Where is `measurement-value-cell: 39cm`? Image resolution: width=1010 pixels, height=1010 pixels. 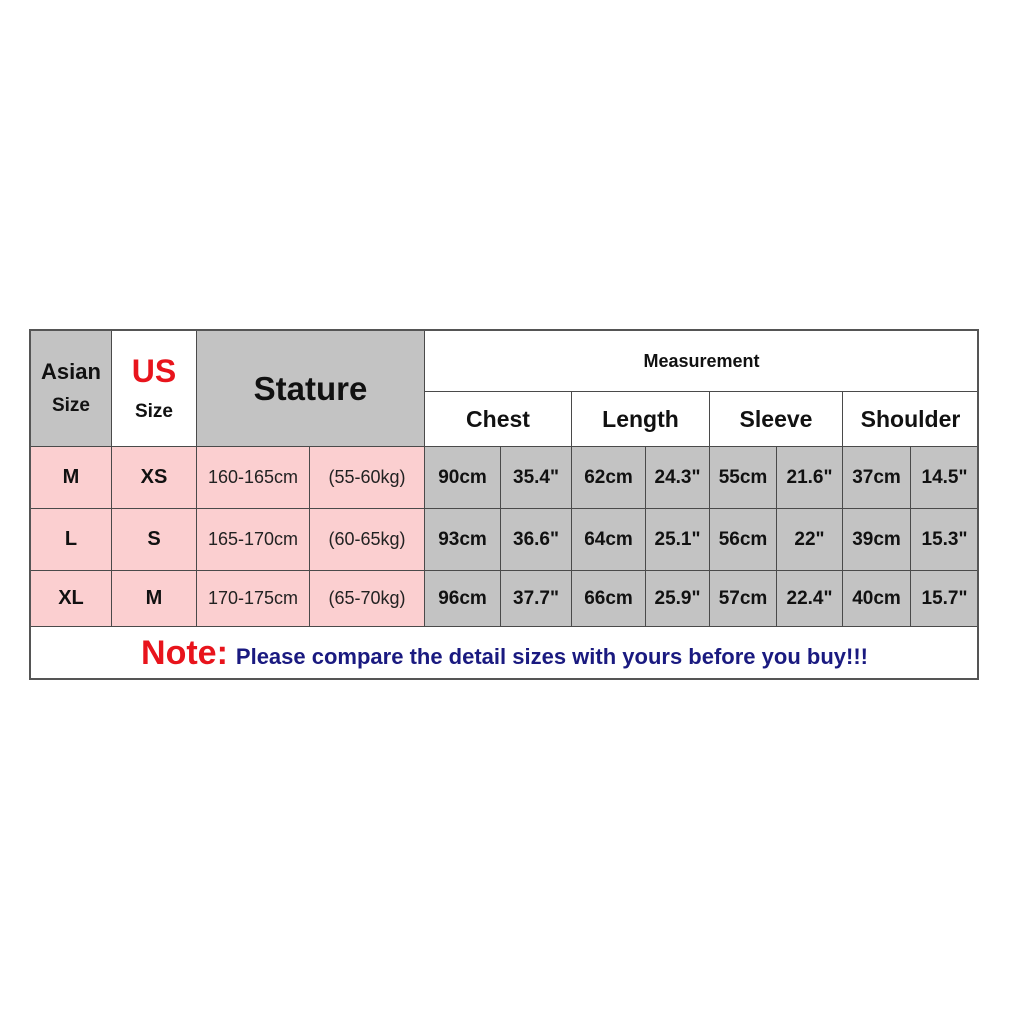
measurement-value-cell: 39cm is located at coordinates (876, 539).